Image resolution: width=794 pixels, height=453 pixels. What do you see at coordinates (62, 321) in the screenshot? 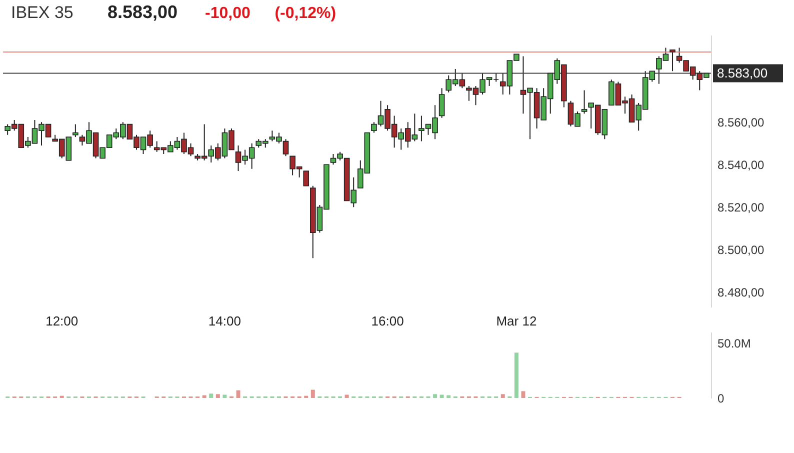
I see `x-tick-label: 12:00` at bounding box center [62, 321].